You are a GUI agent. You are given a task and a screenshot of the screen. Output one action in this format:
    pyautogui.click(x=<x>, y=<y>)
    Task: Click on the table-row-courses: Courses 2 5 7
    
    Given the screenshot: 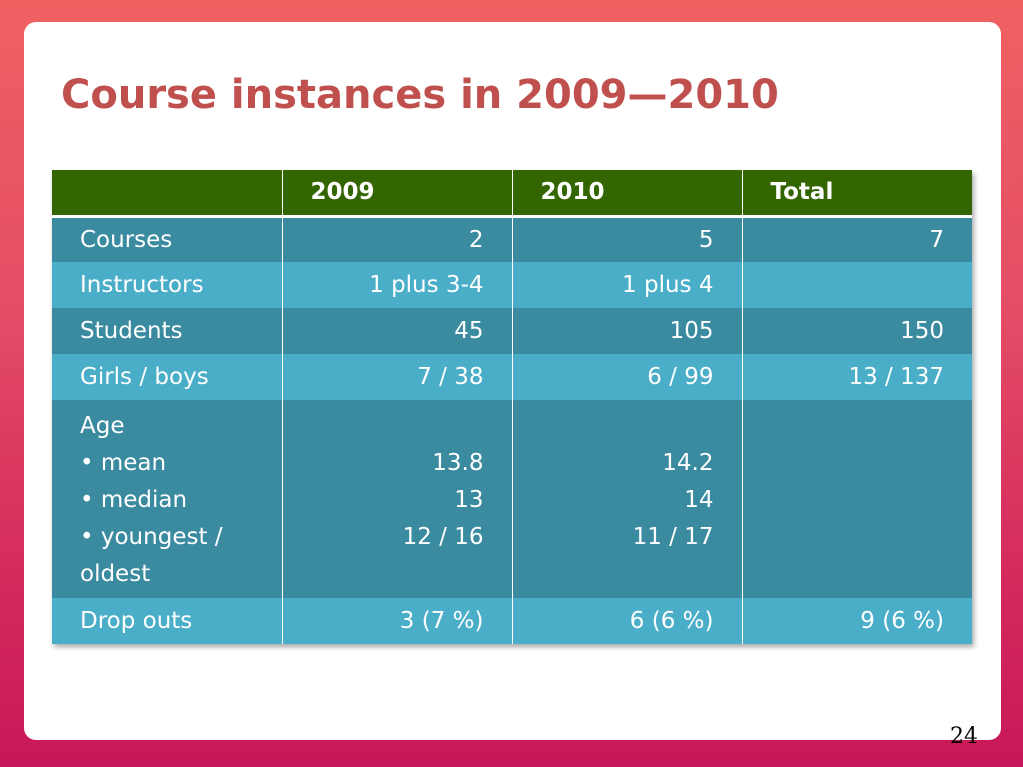 What is the action you would take?
    pyautogui.click(x=512, y=239)
    